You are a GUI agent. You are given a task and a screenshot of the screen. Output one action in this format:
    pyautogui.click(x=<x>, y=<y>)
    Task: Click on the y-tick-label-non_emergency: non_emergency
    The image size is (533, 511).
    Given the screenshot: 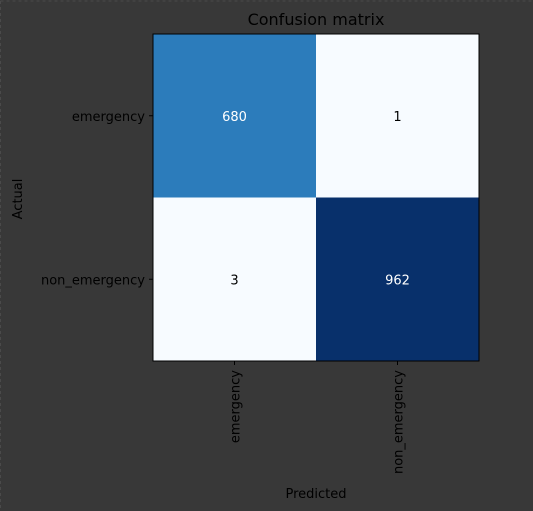 What is the action you would take?
    pyautogui.click(x=93, y=280)
    